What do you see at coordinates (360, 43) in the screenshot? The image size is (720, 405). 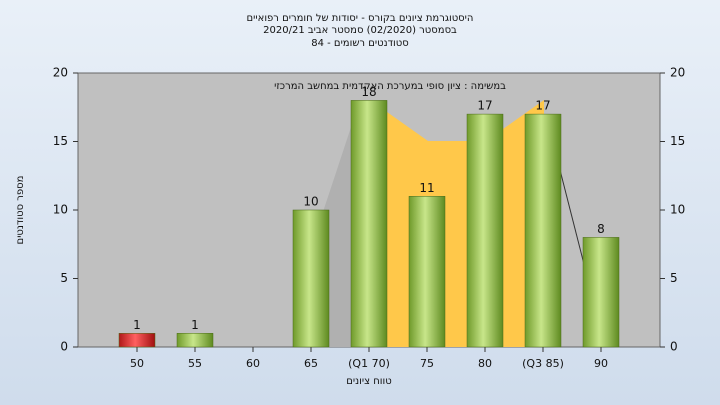 I see `chart-subtitle: סטודנטים רשומים - 84` at bounding box center [360, 43].